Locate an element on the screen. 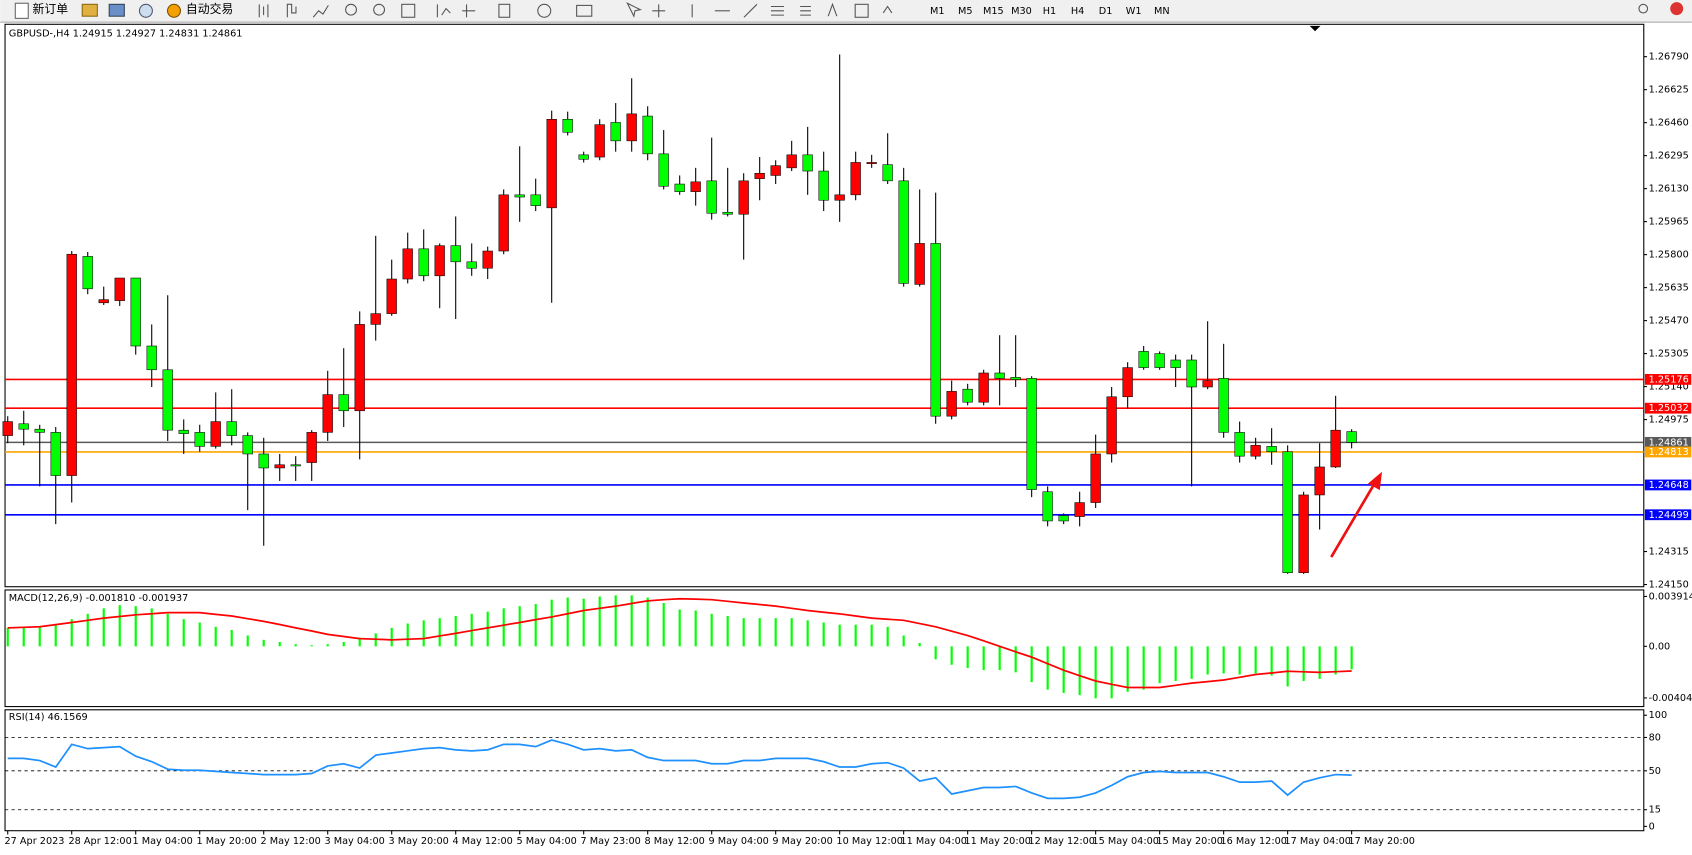 The image size is (1692, 855). tool-icons is located at coordinates (953, 10).